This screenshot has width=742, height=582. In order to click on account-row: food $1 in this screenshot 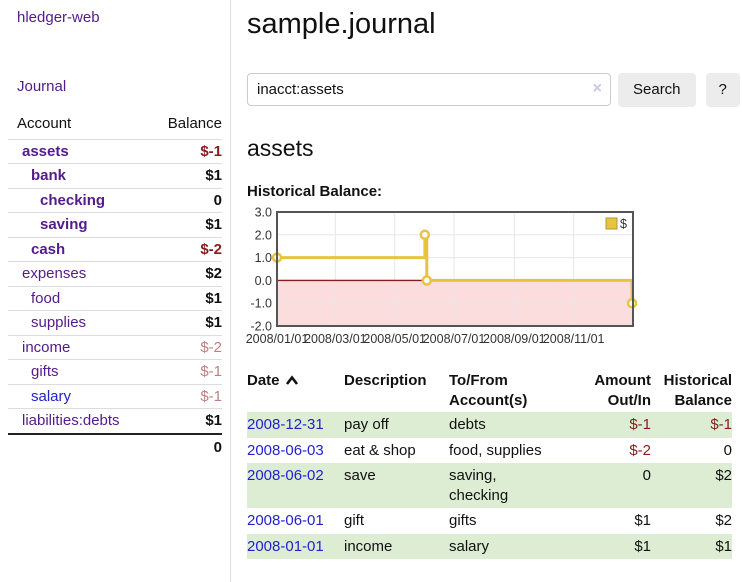, I will do `click(115, 298)`.